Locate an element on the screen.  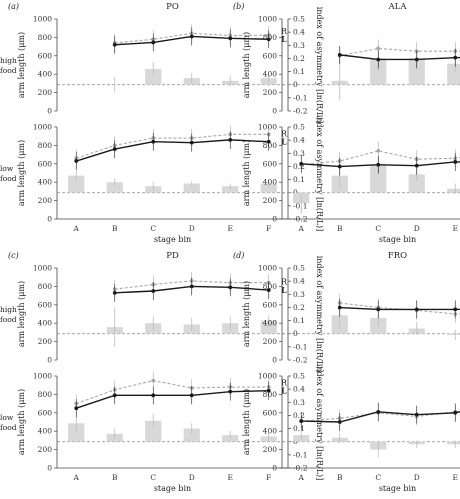
x-axis-label: stage bin is located at coordinates (172, 488).